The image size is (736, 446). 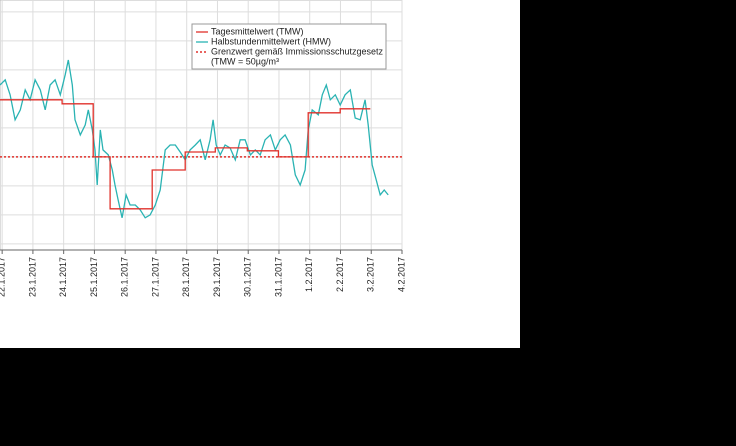 What do you see at coordinates (278, 277) in the screenshot?
I see `x-tick-label: 31.1.2017` at bounding box center [278, 277].